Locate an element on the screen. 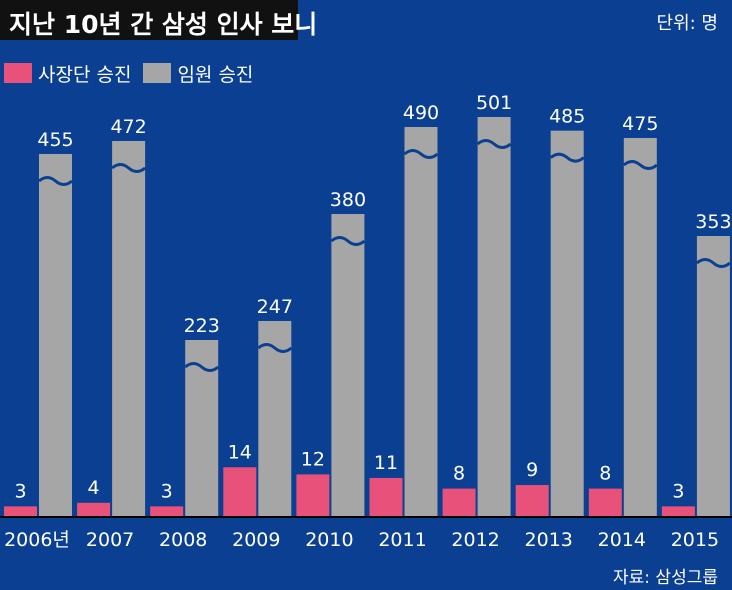 The height and width of the screenshot is (590, 732). label-ceo-4: 12 is located at coordinates (313, 459).